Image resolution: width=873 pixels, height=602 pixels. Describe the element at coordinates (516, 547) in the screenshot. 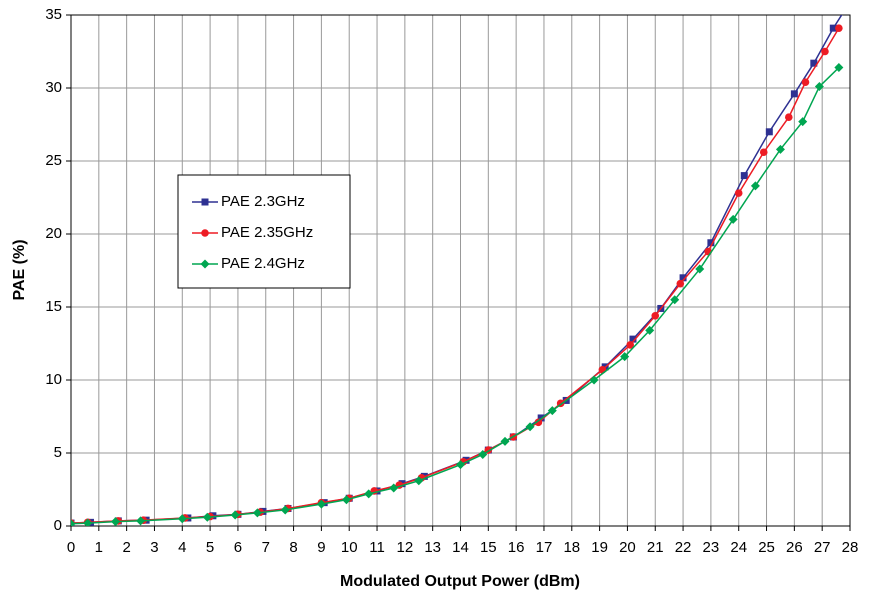

I see `x-tick-label: 16` at that location.